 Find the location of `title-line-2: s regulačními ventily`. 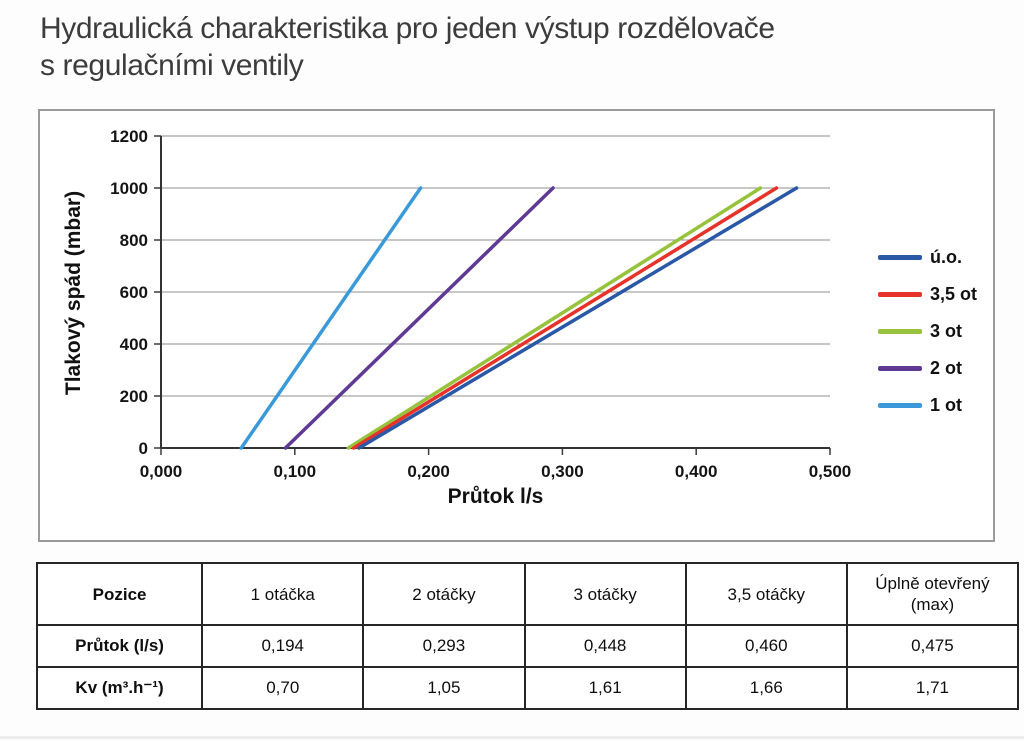

title-line-2: s regulačními ventily is located at coordinates (172, 65).